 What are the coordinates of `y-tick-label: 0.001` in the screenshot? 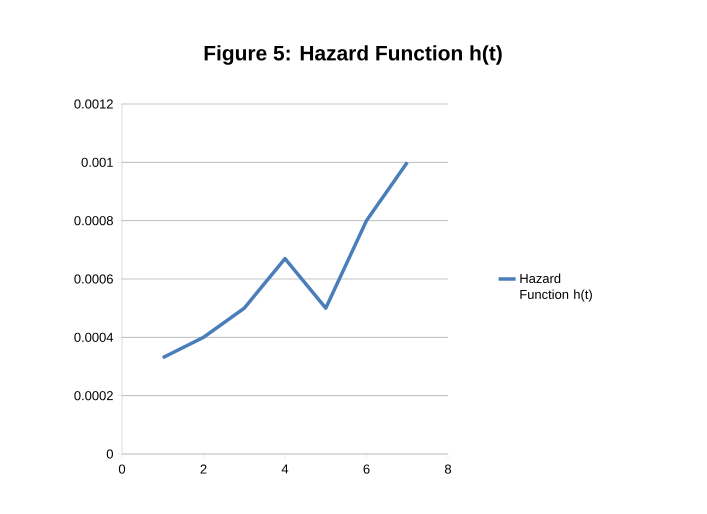 It's located at (97, 162).